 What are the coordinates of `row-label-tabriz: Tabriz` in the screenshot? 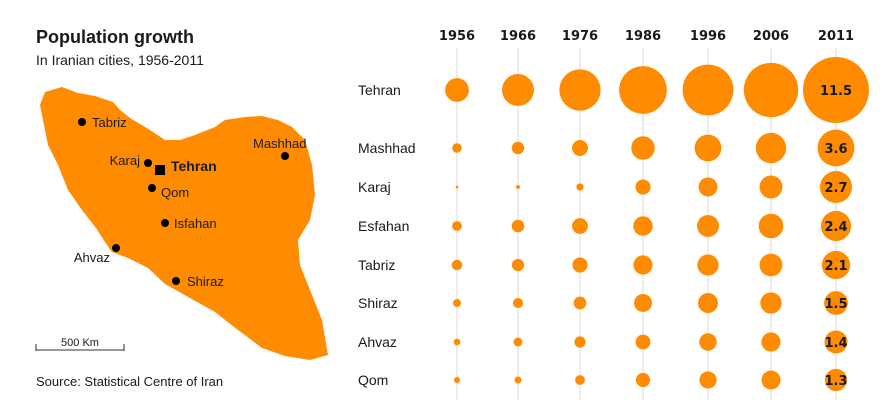 It's located at (376, 265).